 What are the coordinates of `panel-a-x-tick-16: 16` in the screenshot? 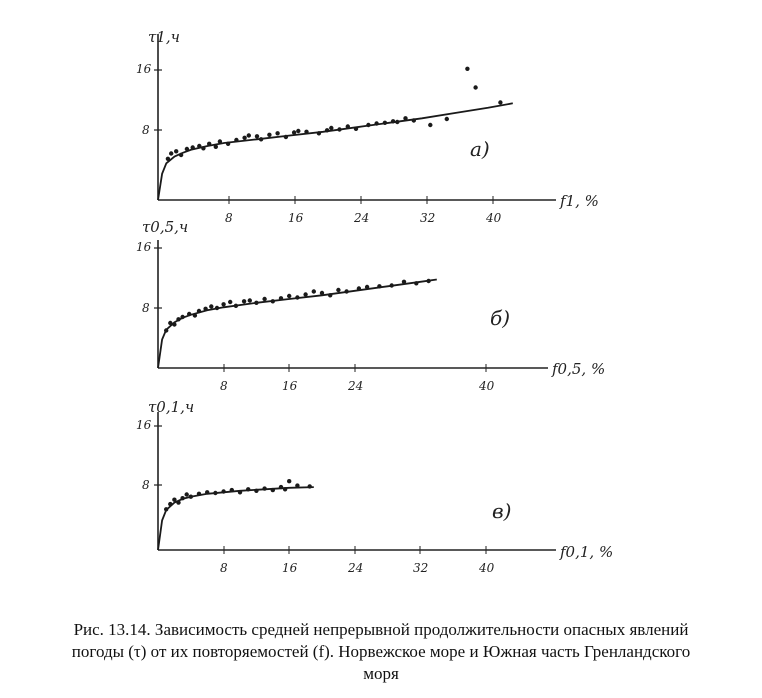 It's located at (296, 218).